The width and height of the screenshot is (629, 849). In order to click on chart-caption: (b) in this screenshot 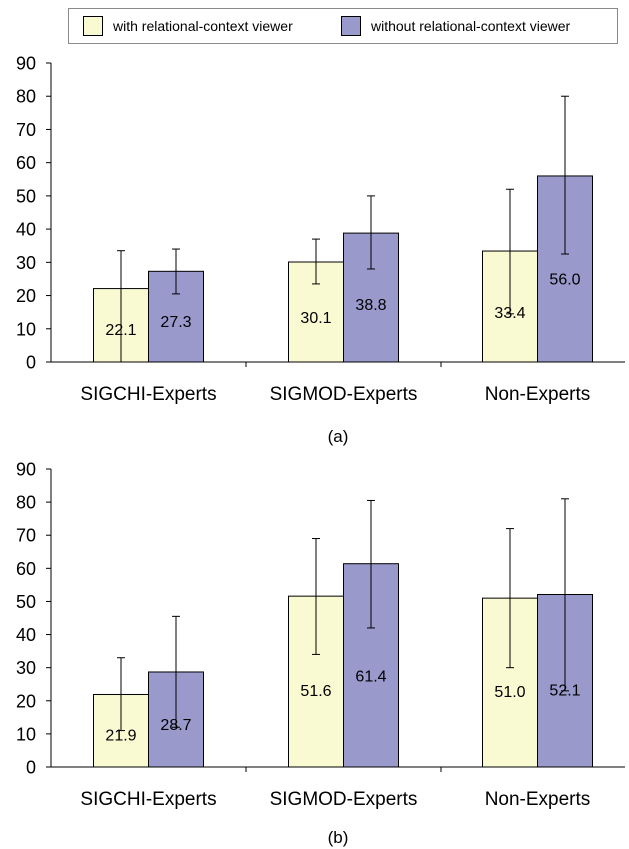, I will do `click(338, 837)`.